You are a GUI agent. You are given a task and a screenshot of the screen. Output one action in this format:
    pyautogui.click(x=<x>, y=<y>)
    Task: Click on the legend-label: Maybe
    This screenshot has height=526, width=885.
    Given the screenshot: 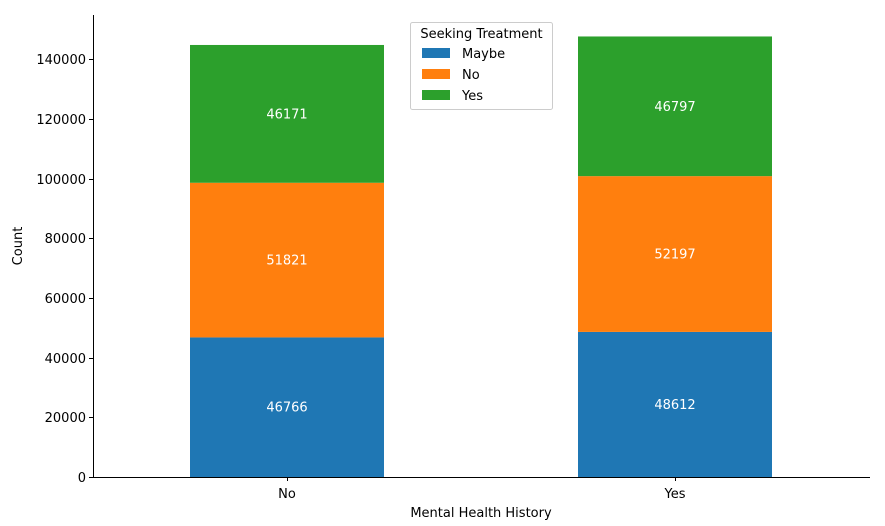 What is the action you would take?
    pyautogui.click(x=483, y=54)
    